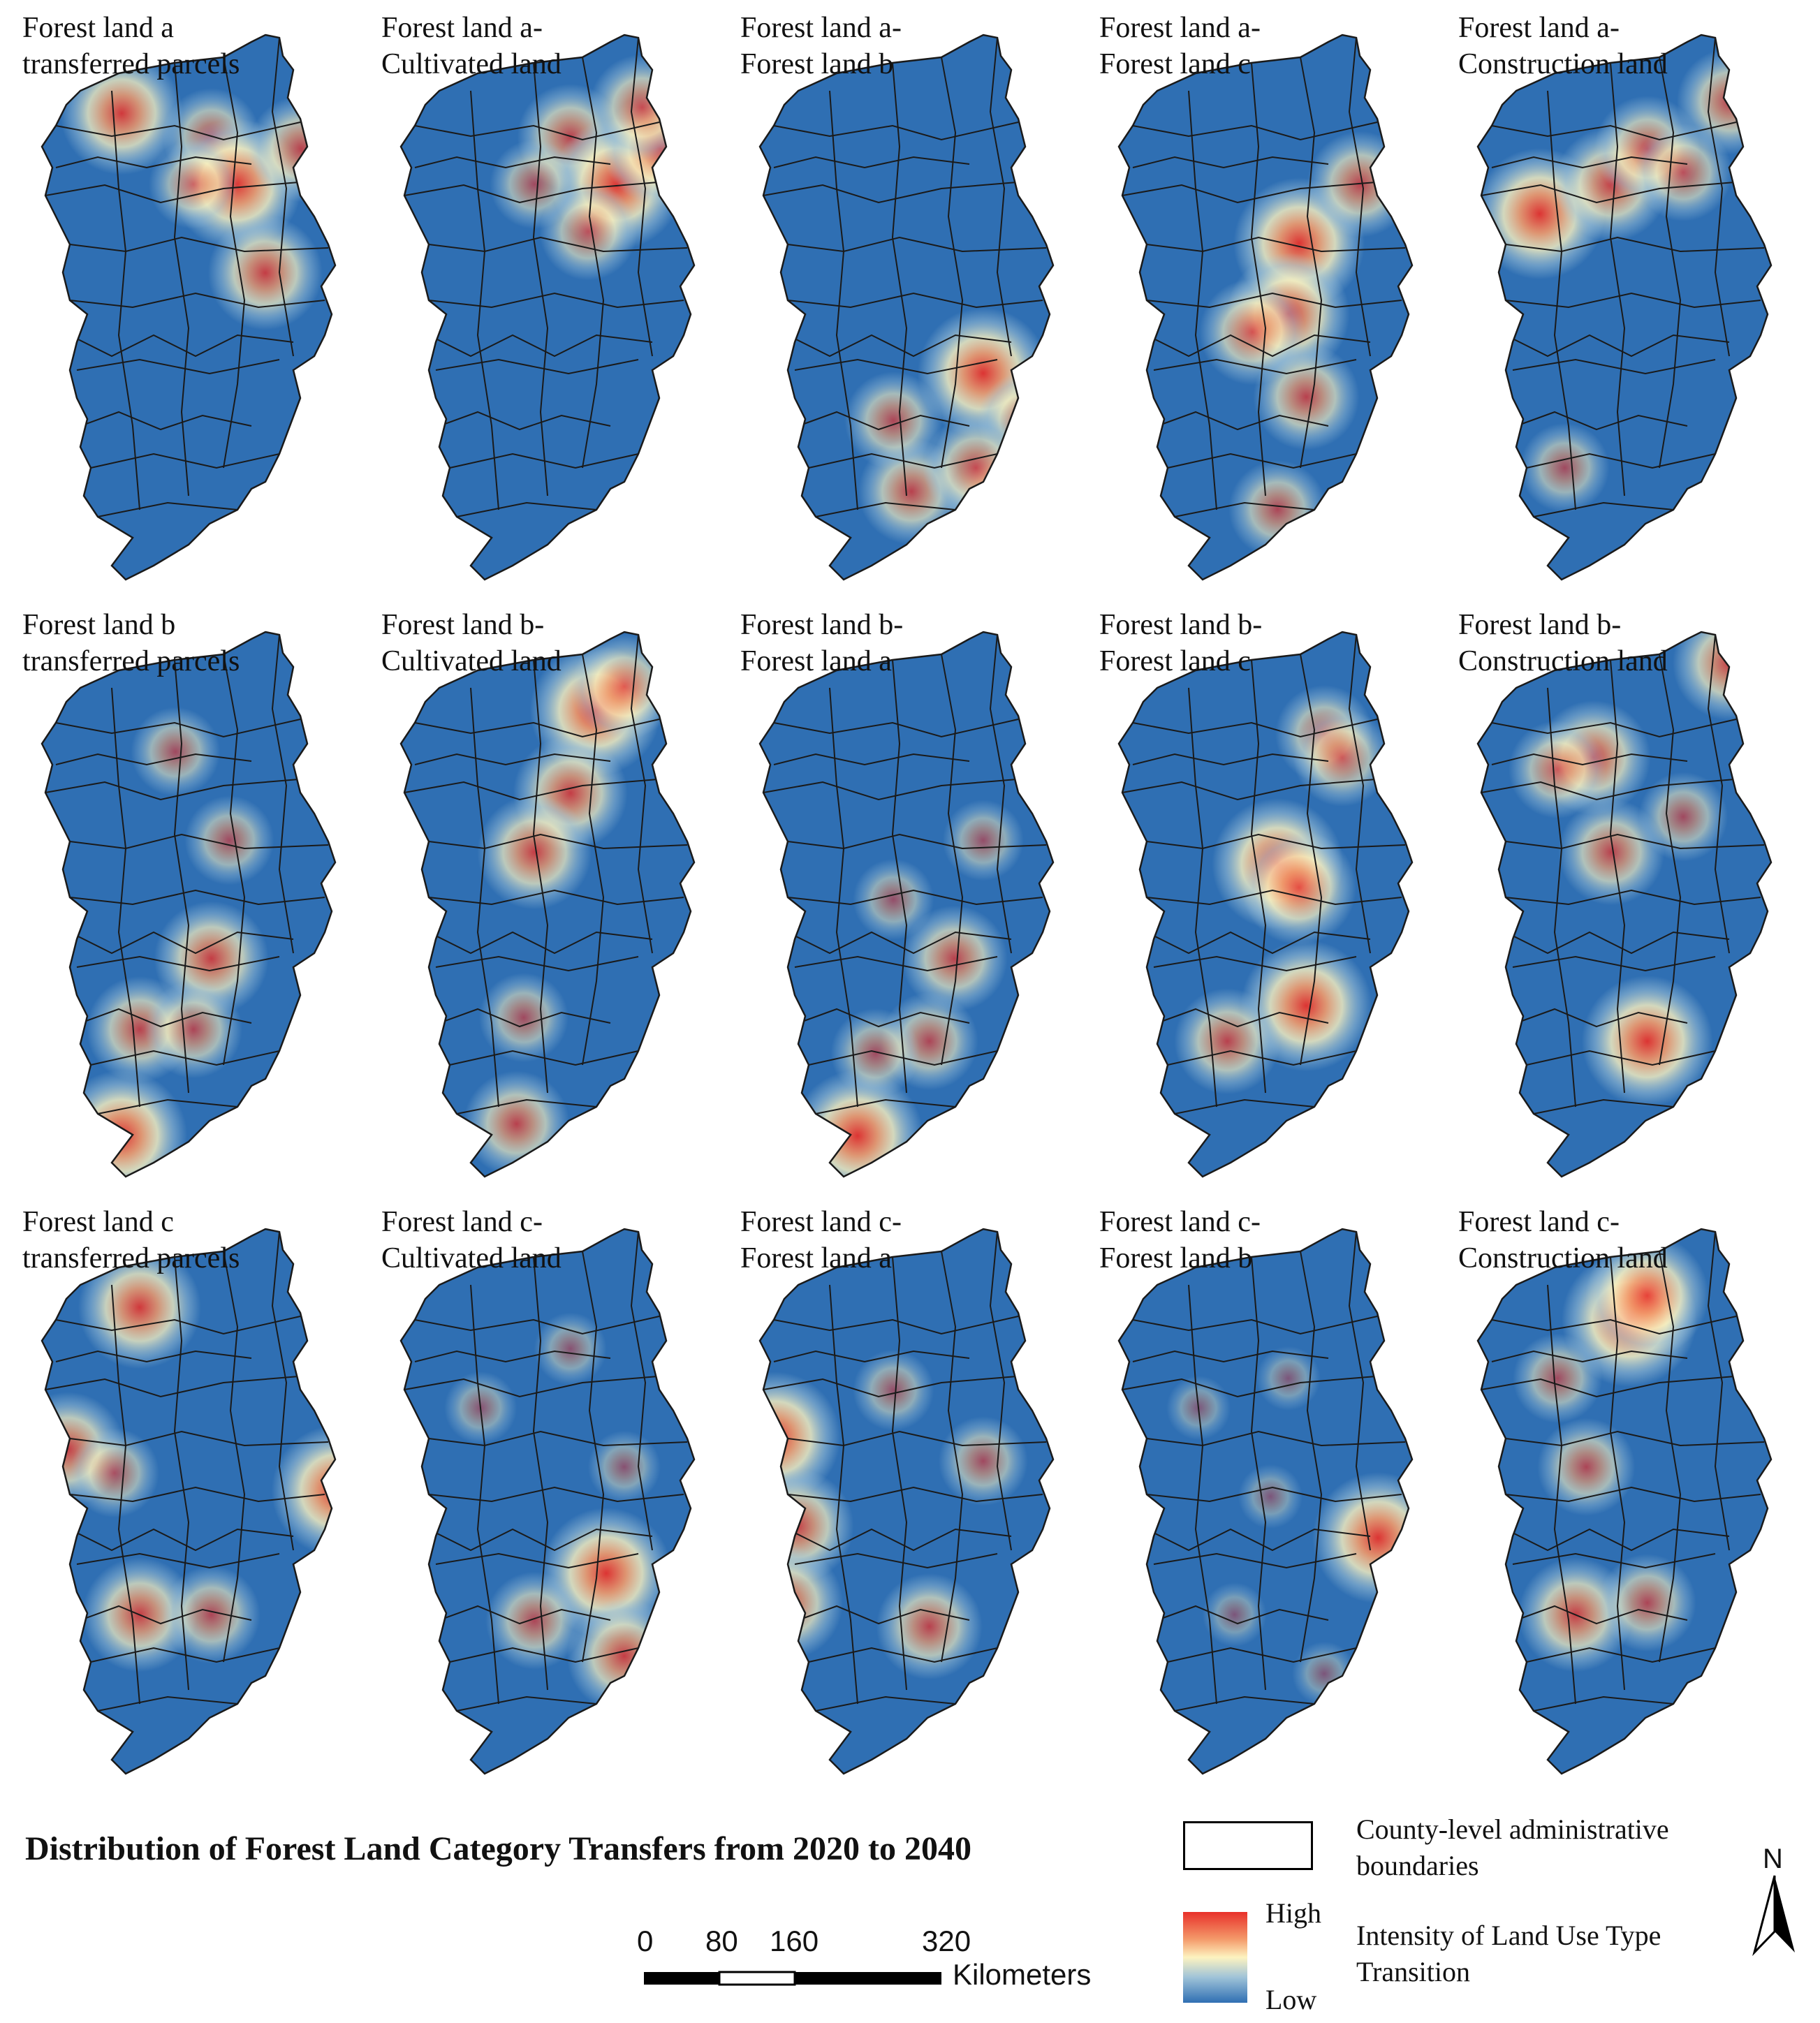 This screenshot has height=2023, width=1820. I want to click on panel-label: Forest land c- Cultivated land, so click(471, 1240).